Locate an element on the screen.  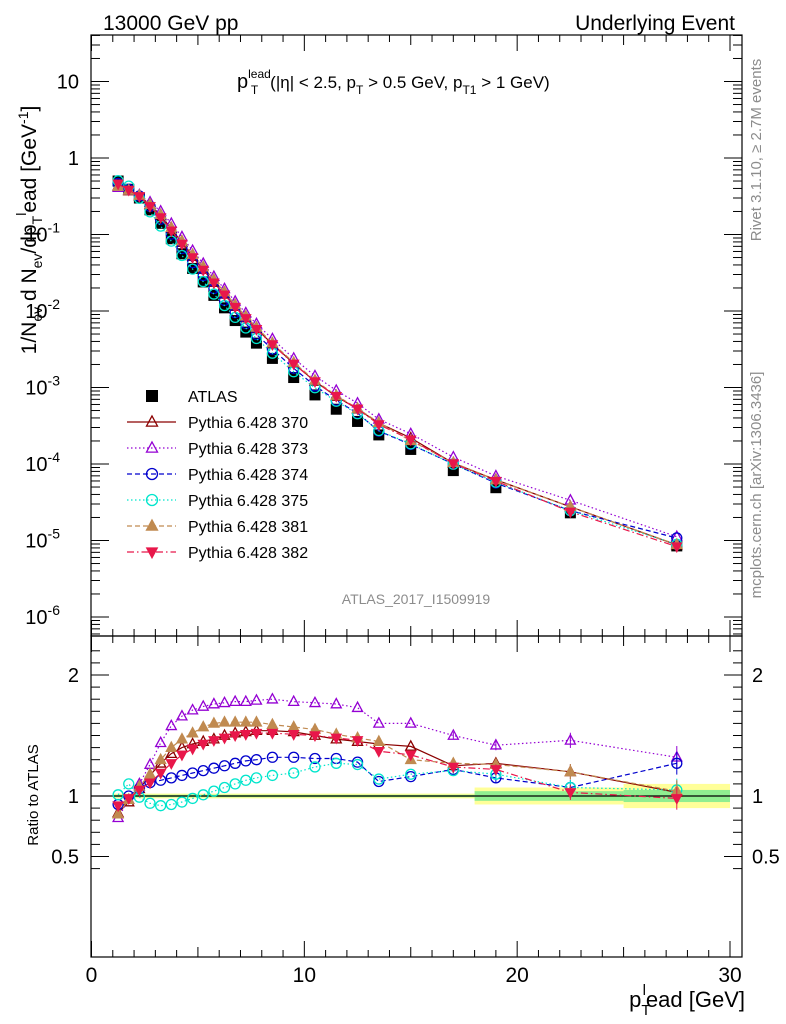
ratio-y-tick-label: 2 is located at coordinates (73, 676).